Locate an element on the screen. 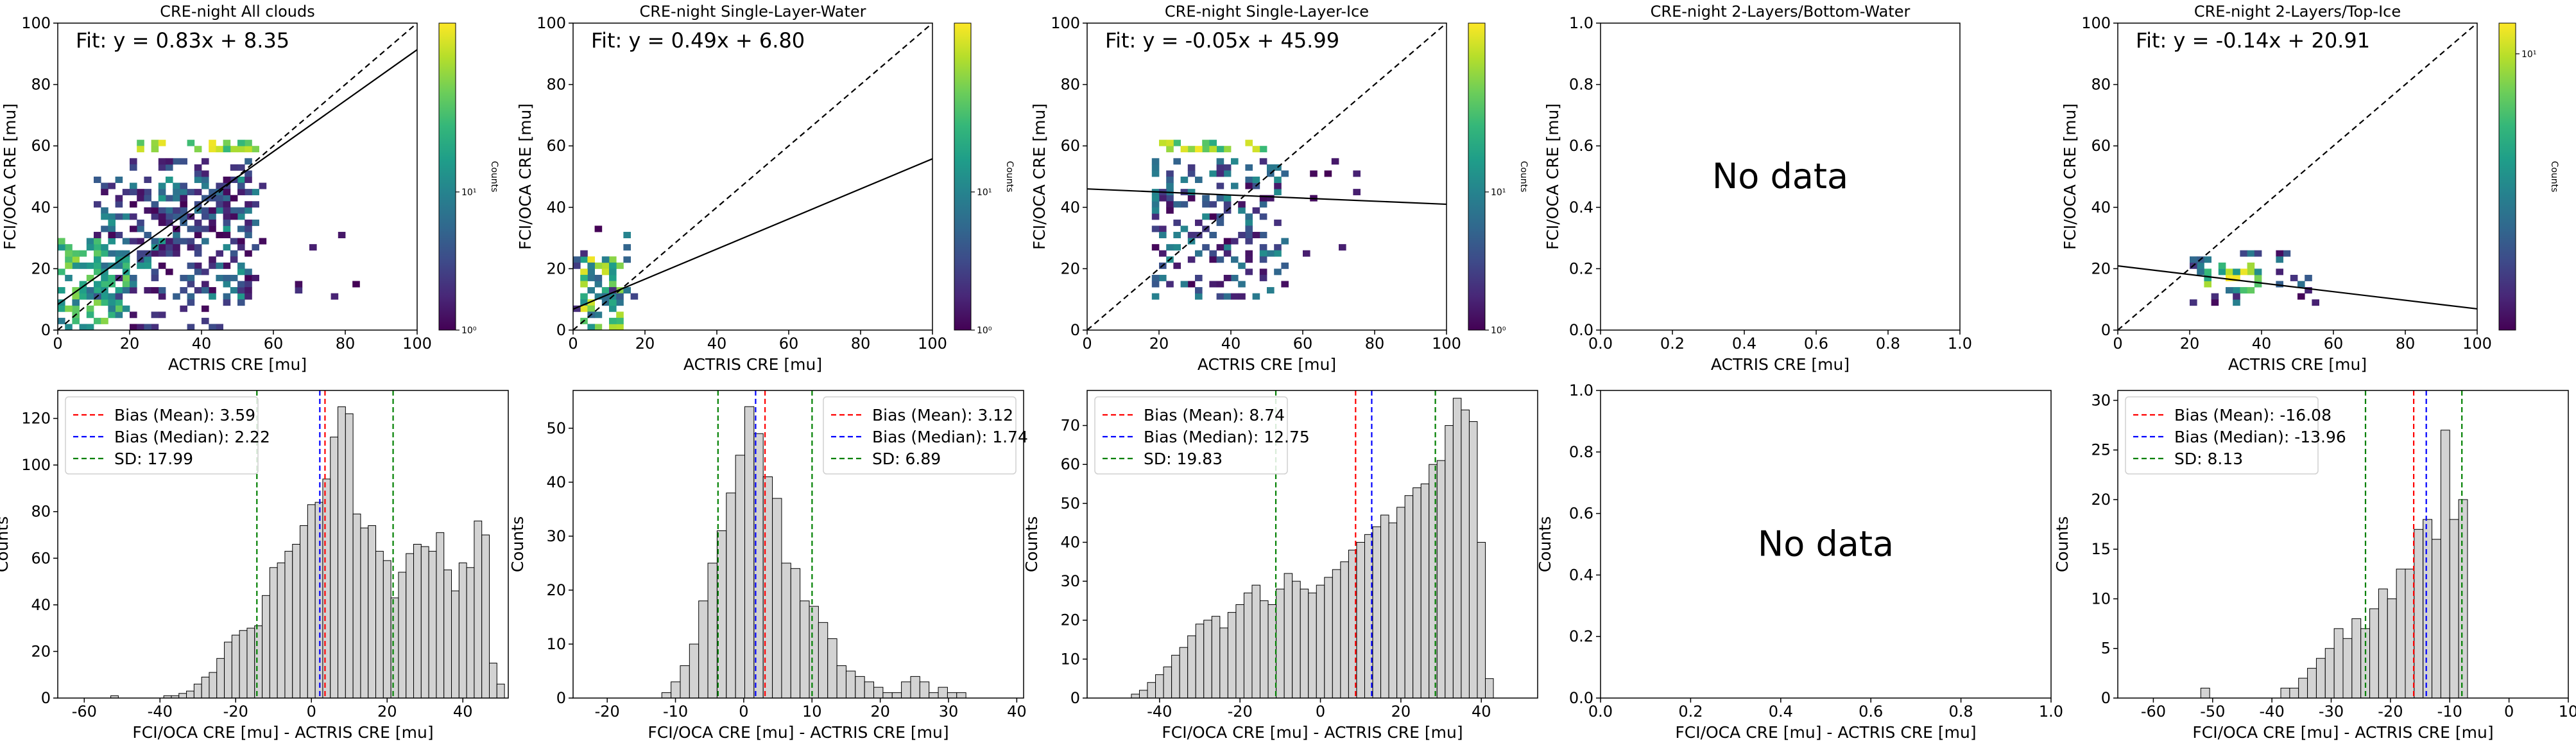 The width and height of the screenshot is (2576, 743). x-axis-label: FCI/OCA CRE [mu] - ACTRIS CRE [mu] is located at coordinates (1312, 733).